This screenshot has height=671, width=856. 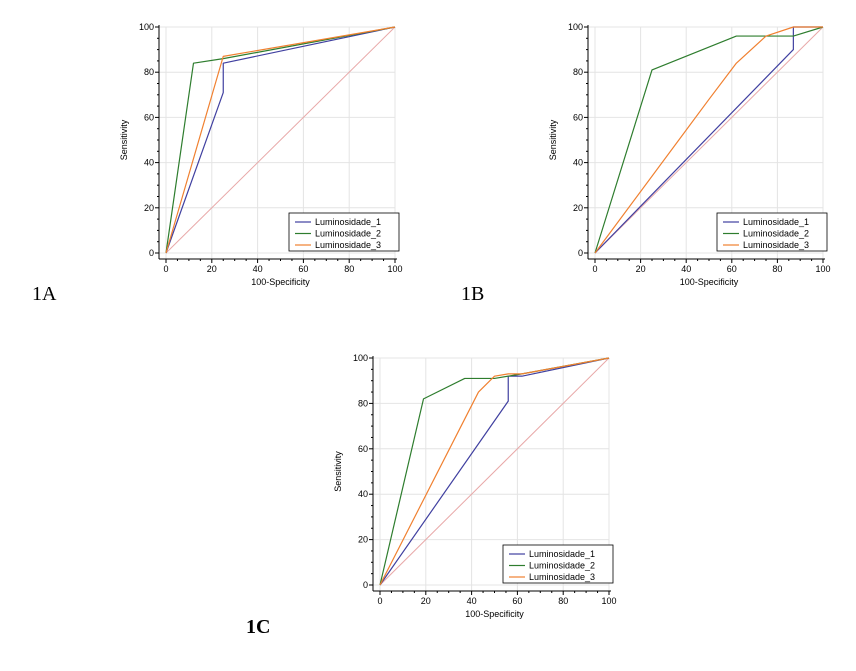 I want to click on chart-1-xtick-label-4: 80, so click(x=349, y=269).